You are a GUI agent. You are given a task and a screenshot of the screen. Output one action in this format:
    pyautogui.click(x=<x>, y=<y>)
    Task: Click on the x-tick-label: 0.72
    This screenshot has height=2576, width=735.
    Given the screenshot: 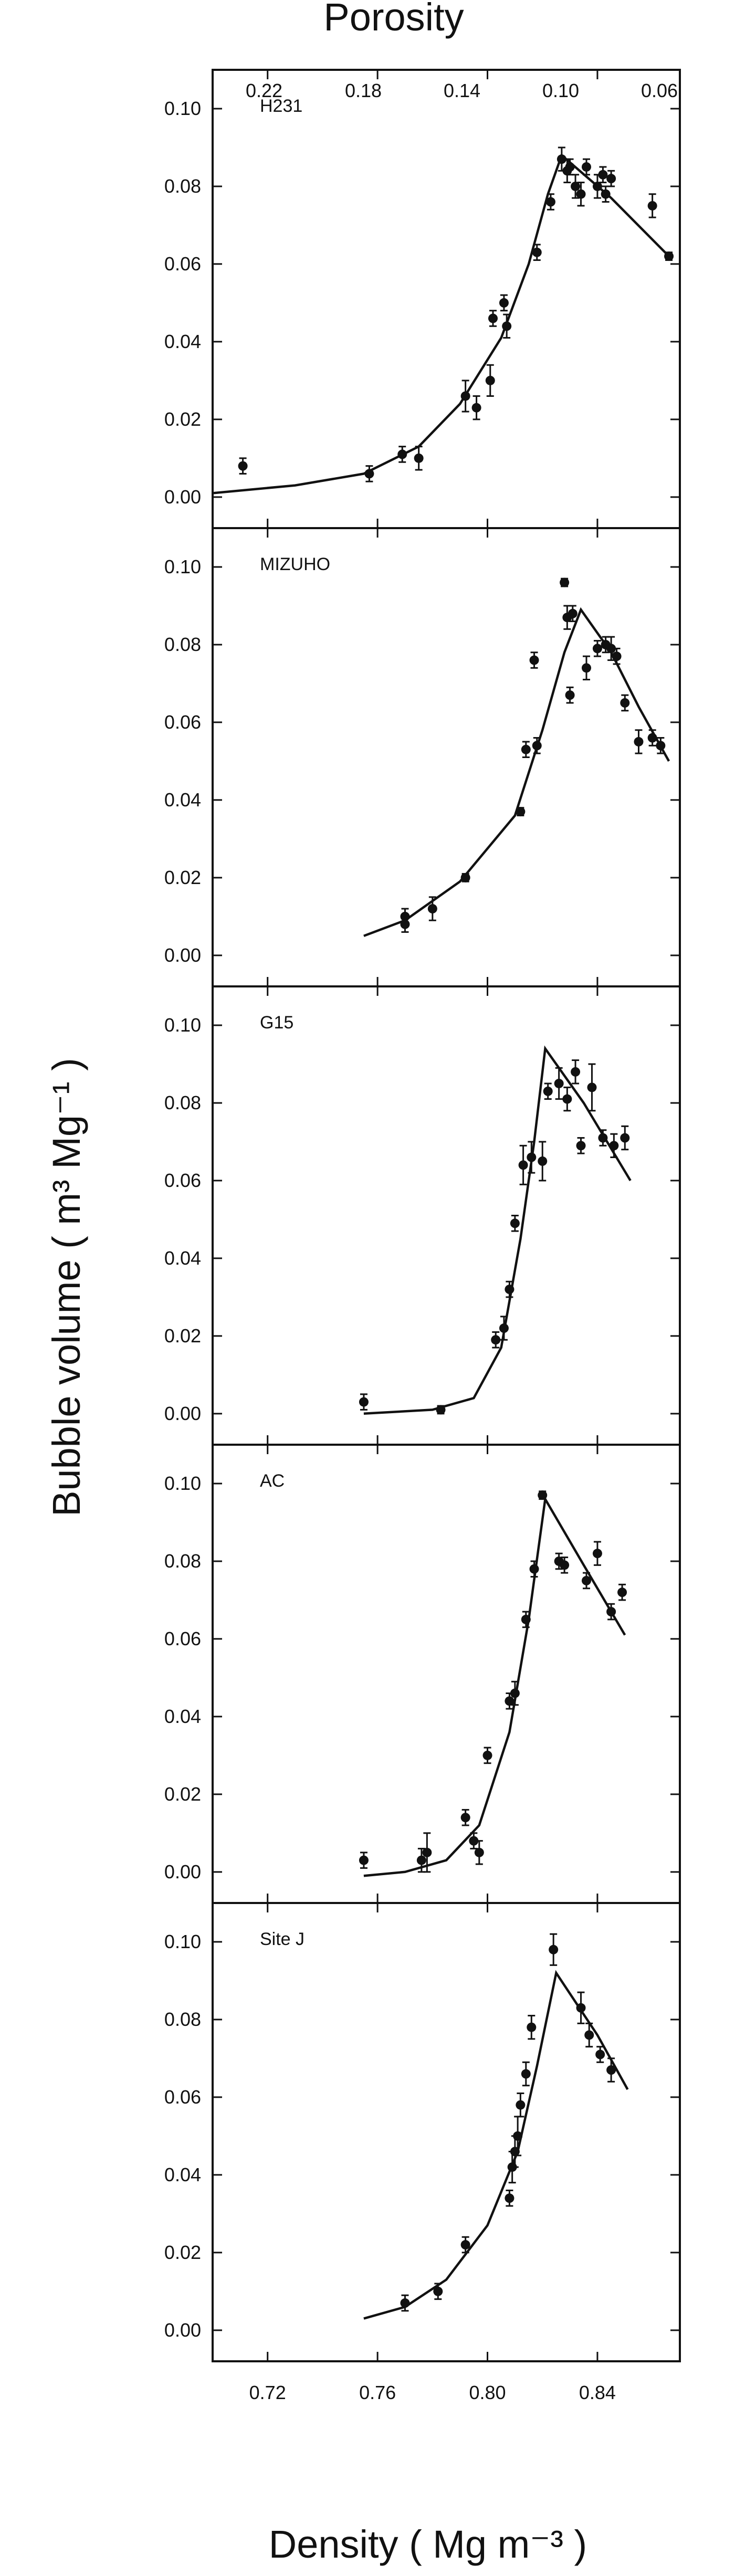 What is the action you would take?
    pyautogui.click(x=267, y=2392)
    